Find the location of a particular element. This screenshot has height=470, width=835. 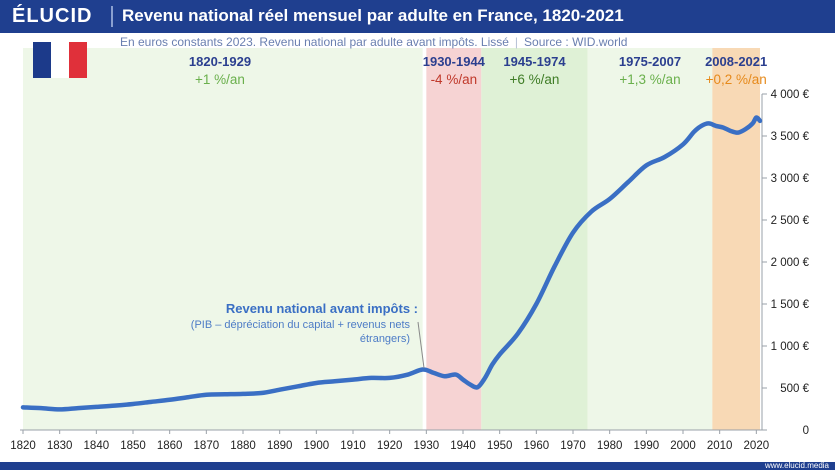

y-tick-label: 500 € is located at coordinates (794, 389).